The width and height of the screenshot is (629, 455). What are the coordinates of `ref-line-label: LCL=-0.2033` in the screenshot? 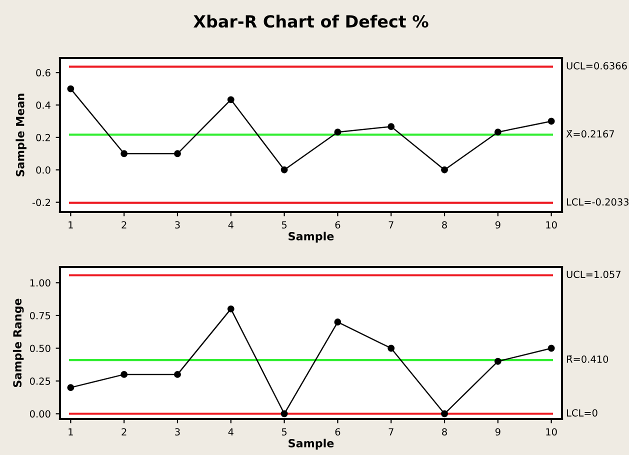 It's located at (597, 202).